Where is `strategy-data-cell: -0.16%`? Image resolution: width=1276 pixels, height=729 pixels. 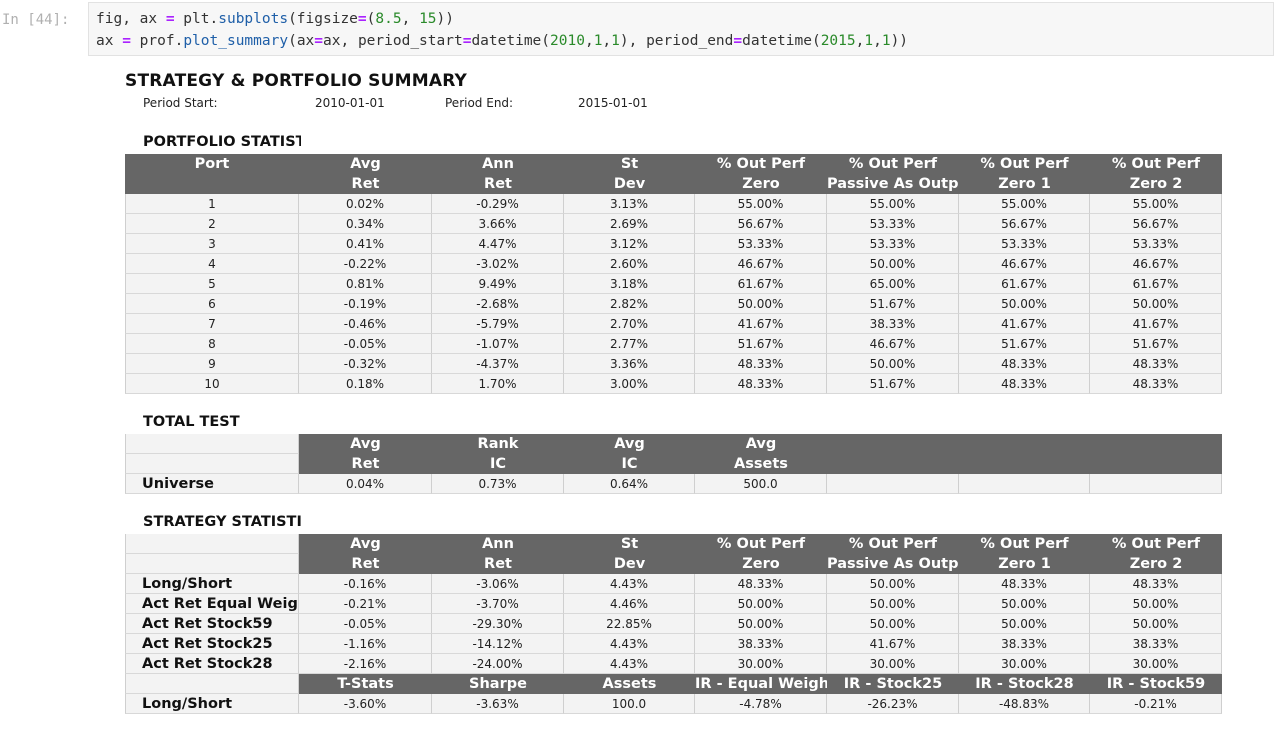 strategy-data-cell: -0.16% is located at coordinates (365, 584).